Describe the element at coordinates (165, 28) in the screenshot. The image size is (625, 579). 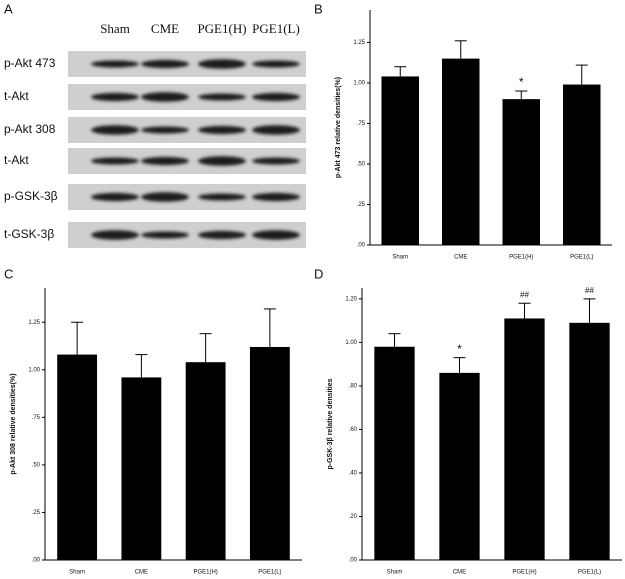
I see `lane-label: CME` at that location.